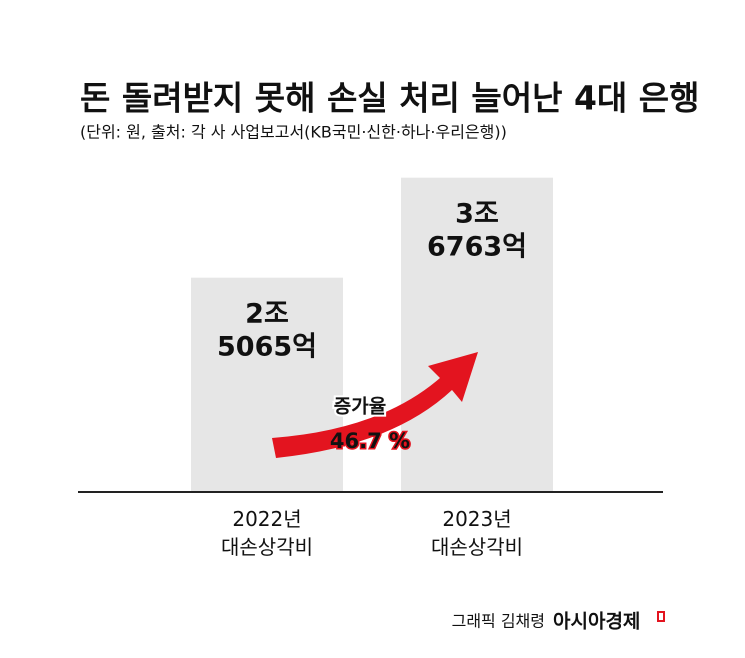 The height and width of the screenshot is (658, 745). What do you see at coordinates (267, 330) in the screenshot?
I see `value-label: 2조 5065억` at bounding box center [267, 330].